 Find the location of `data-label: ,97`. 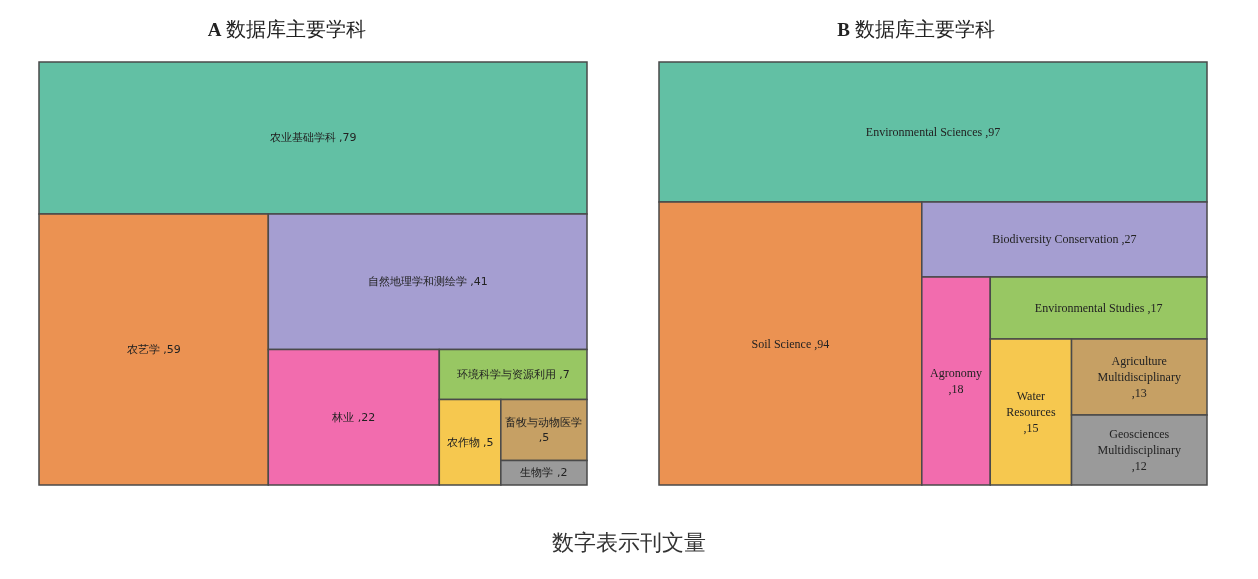

data-label: ,97 is located at coordinates (993, 132).